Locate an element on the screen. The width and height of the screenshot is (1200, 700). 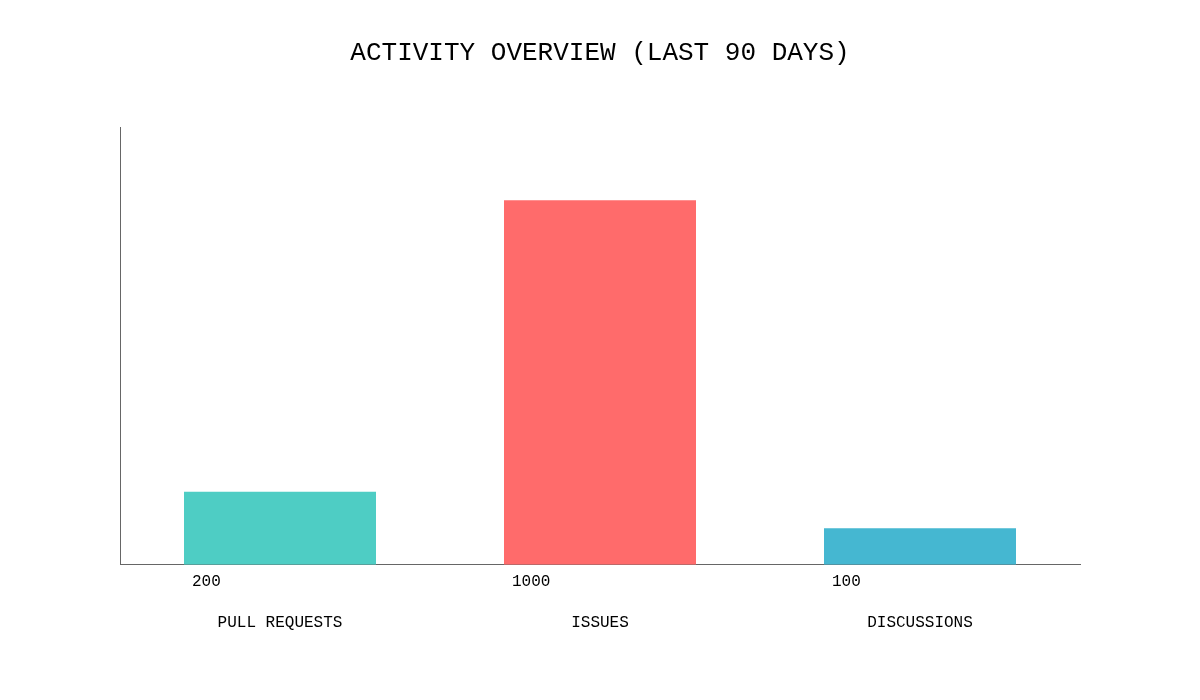
x-tick-label: ISSUES is located at coordinates (600, 622).